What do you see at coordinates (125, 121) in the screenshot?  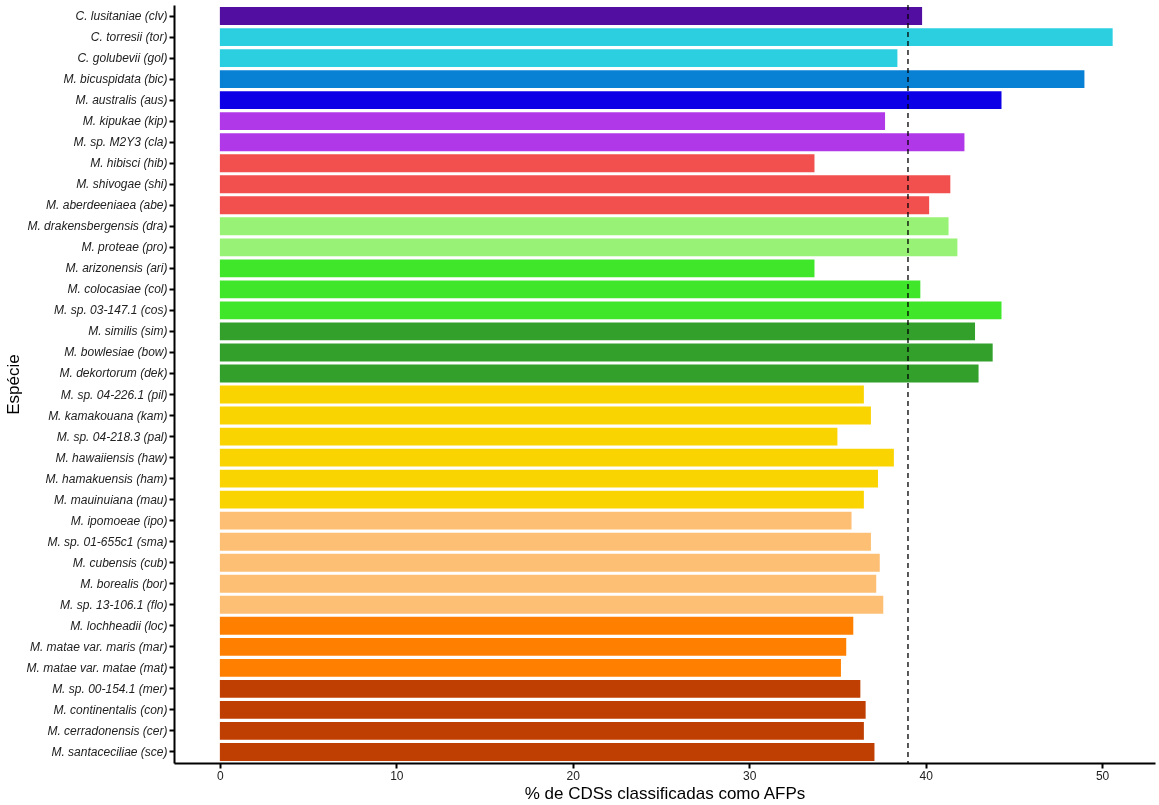 I see `y-tick-label: M. kipukae (kip)` at bounding box center [125, 121].